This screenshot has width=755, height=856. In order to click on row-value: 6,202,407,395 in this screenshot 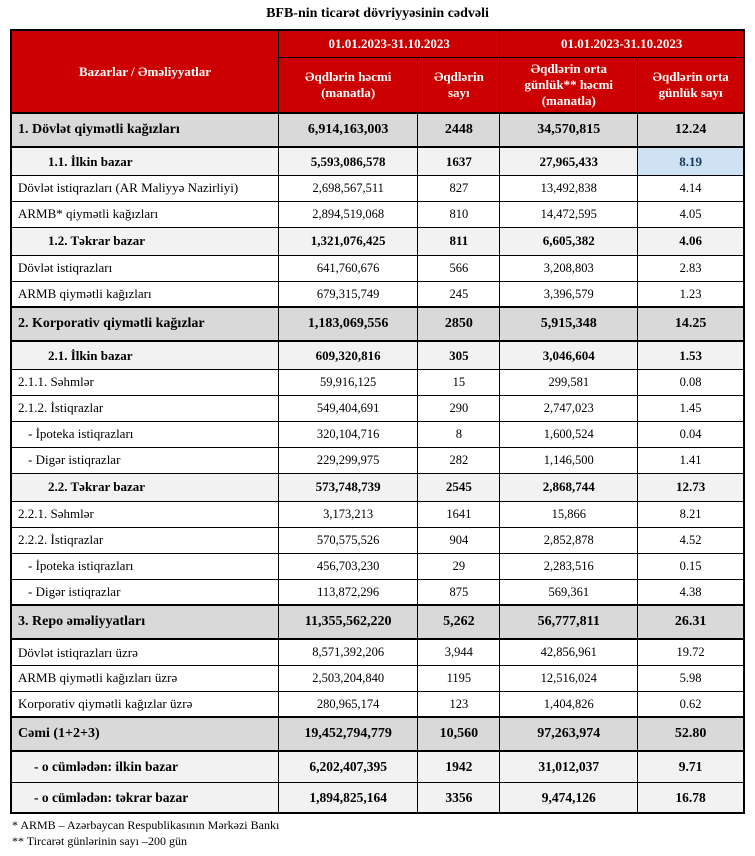, I will do `click(348, 766)`.